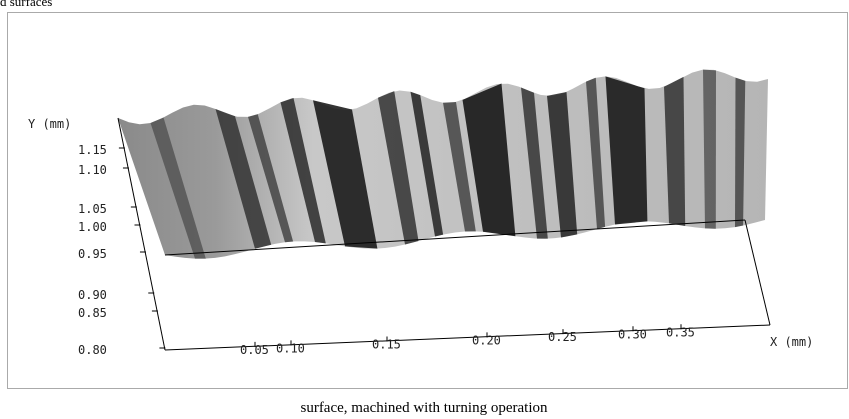  What do you see at coordinates (92, 313) in the screenshot?
I see `y-tick-label: 0.85` at bounding box center [92, 313].